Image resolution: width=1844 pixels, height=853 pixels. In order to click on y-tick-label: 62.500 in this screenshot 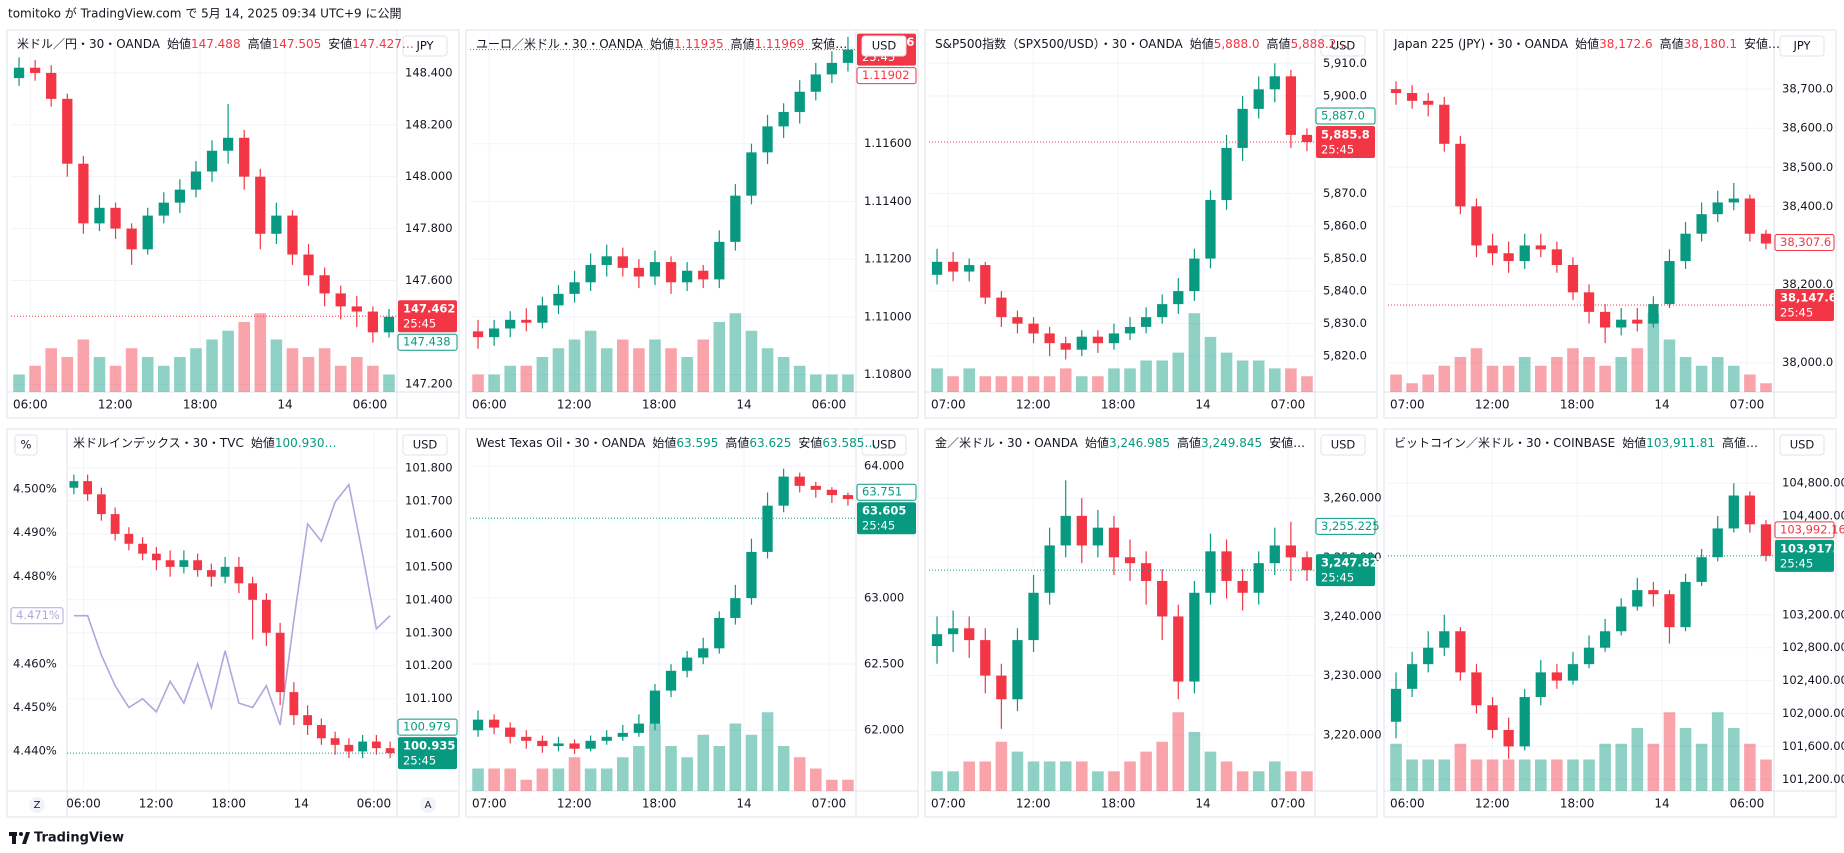, I will do `click(884, 664)`.